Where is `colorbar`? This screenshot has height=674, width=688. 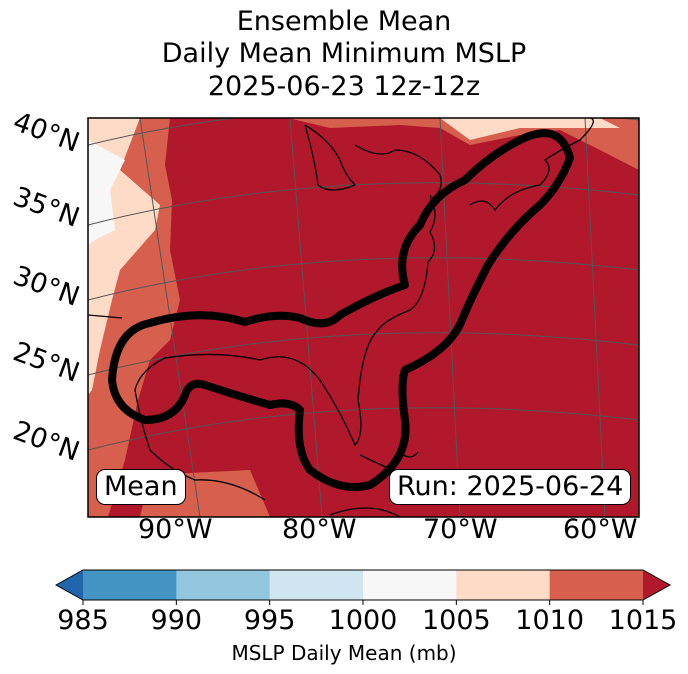 colorbar is located at coordinates (363, 587).